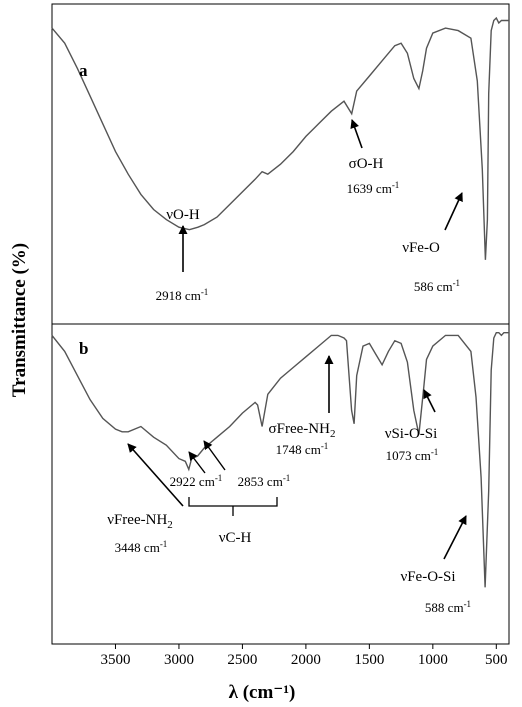  What do you see at coordinates (411, 434) in the screenshot?
I see `label-b-sios: νSi-O-Si` at bounding box center [411, 434].